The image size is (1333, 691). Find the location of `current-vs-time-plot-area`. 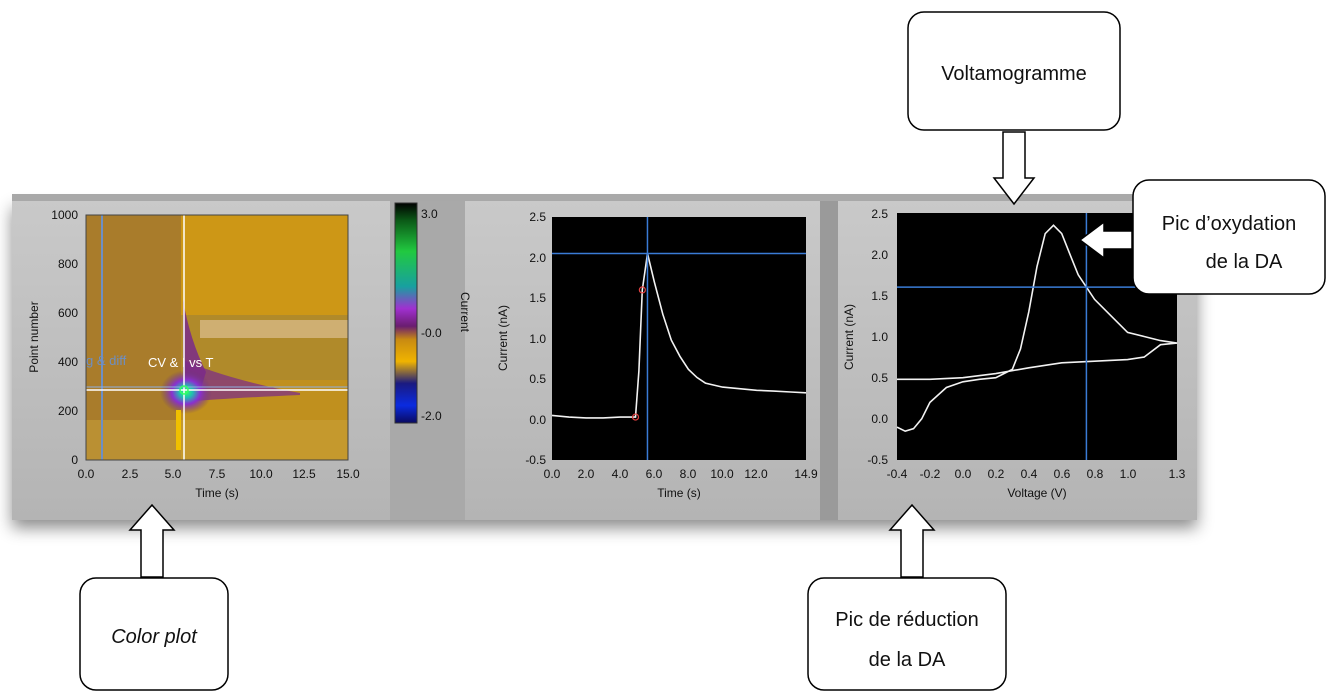

current-vs-time-plot-area is located at coordinates (679, 338).